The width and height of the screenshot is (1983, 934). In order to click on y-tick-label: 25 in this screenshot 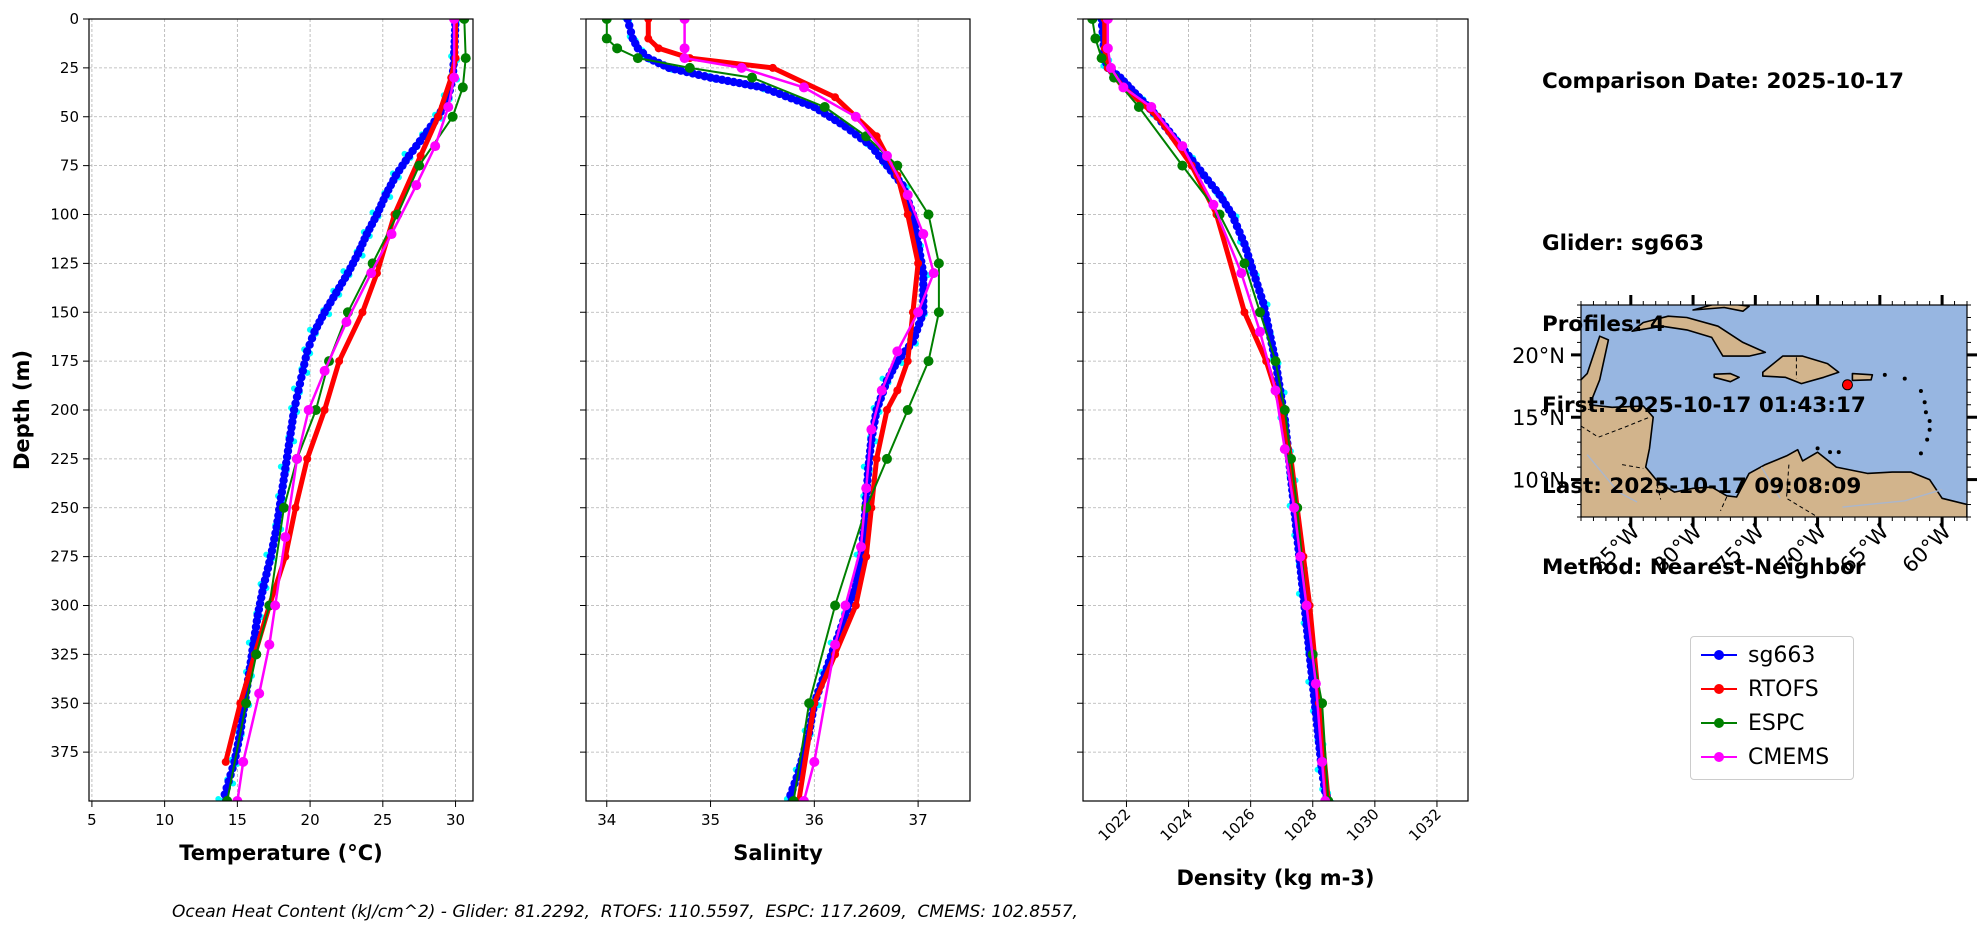, I will do `click(69, 68)`.